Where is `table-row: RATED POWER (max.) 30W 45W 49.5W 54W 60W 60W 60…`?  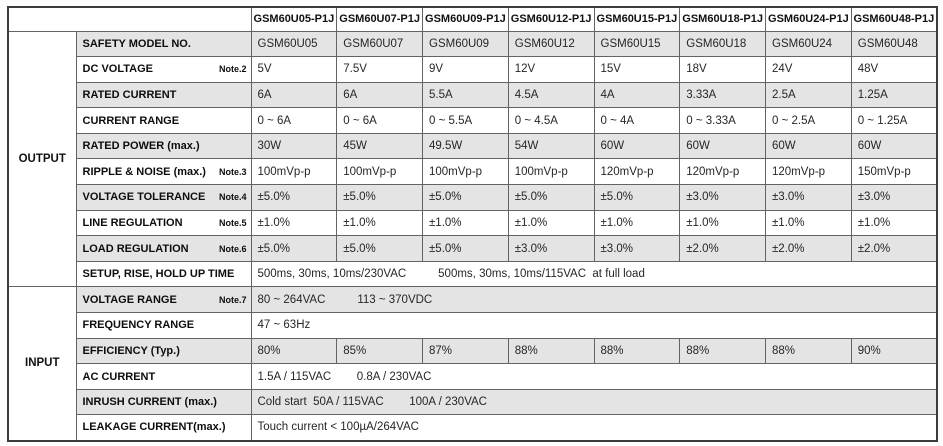
table-row: RATED POWER (max.) 30W 45W 49.5W 54W 60W 60W 60… is located at coordinates (473, 146).